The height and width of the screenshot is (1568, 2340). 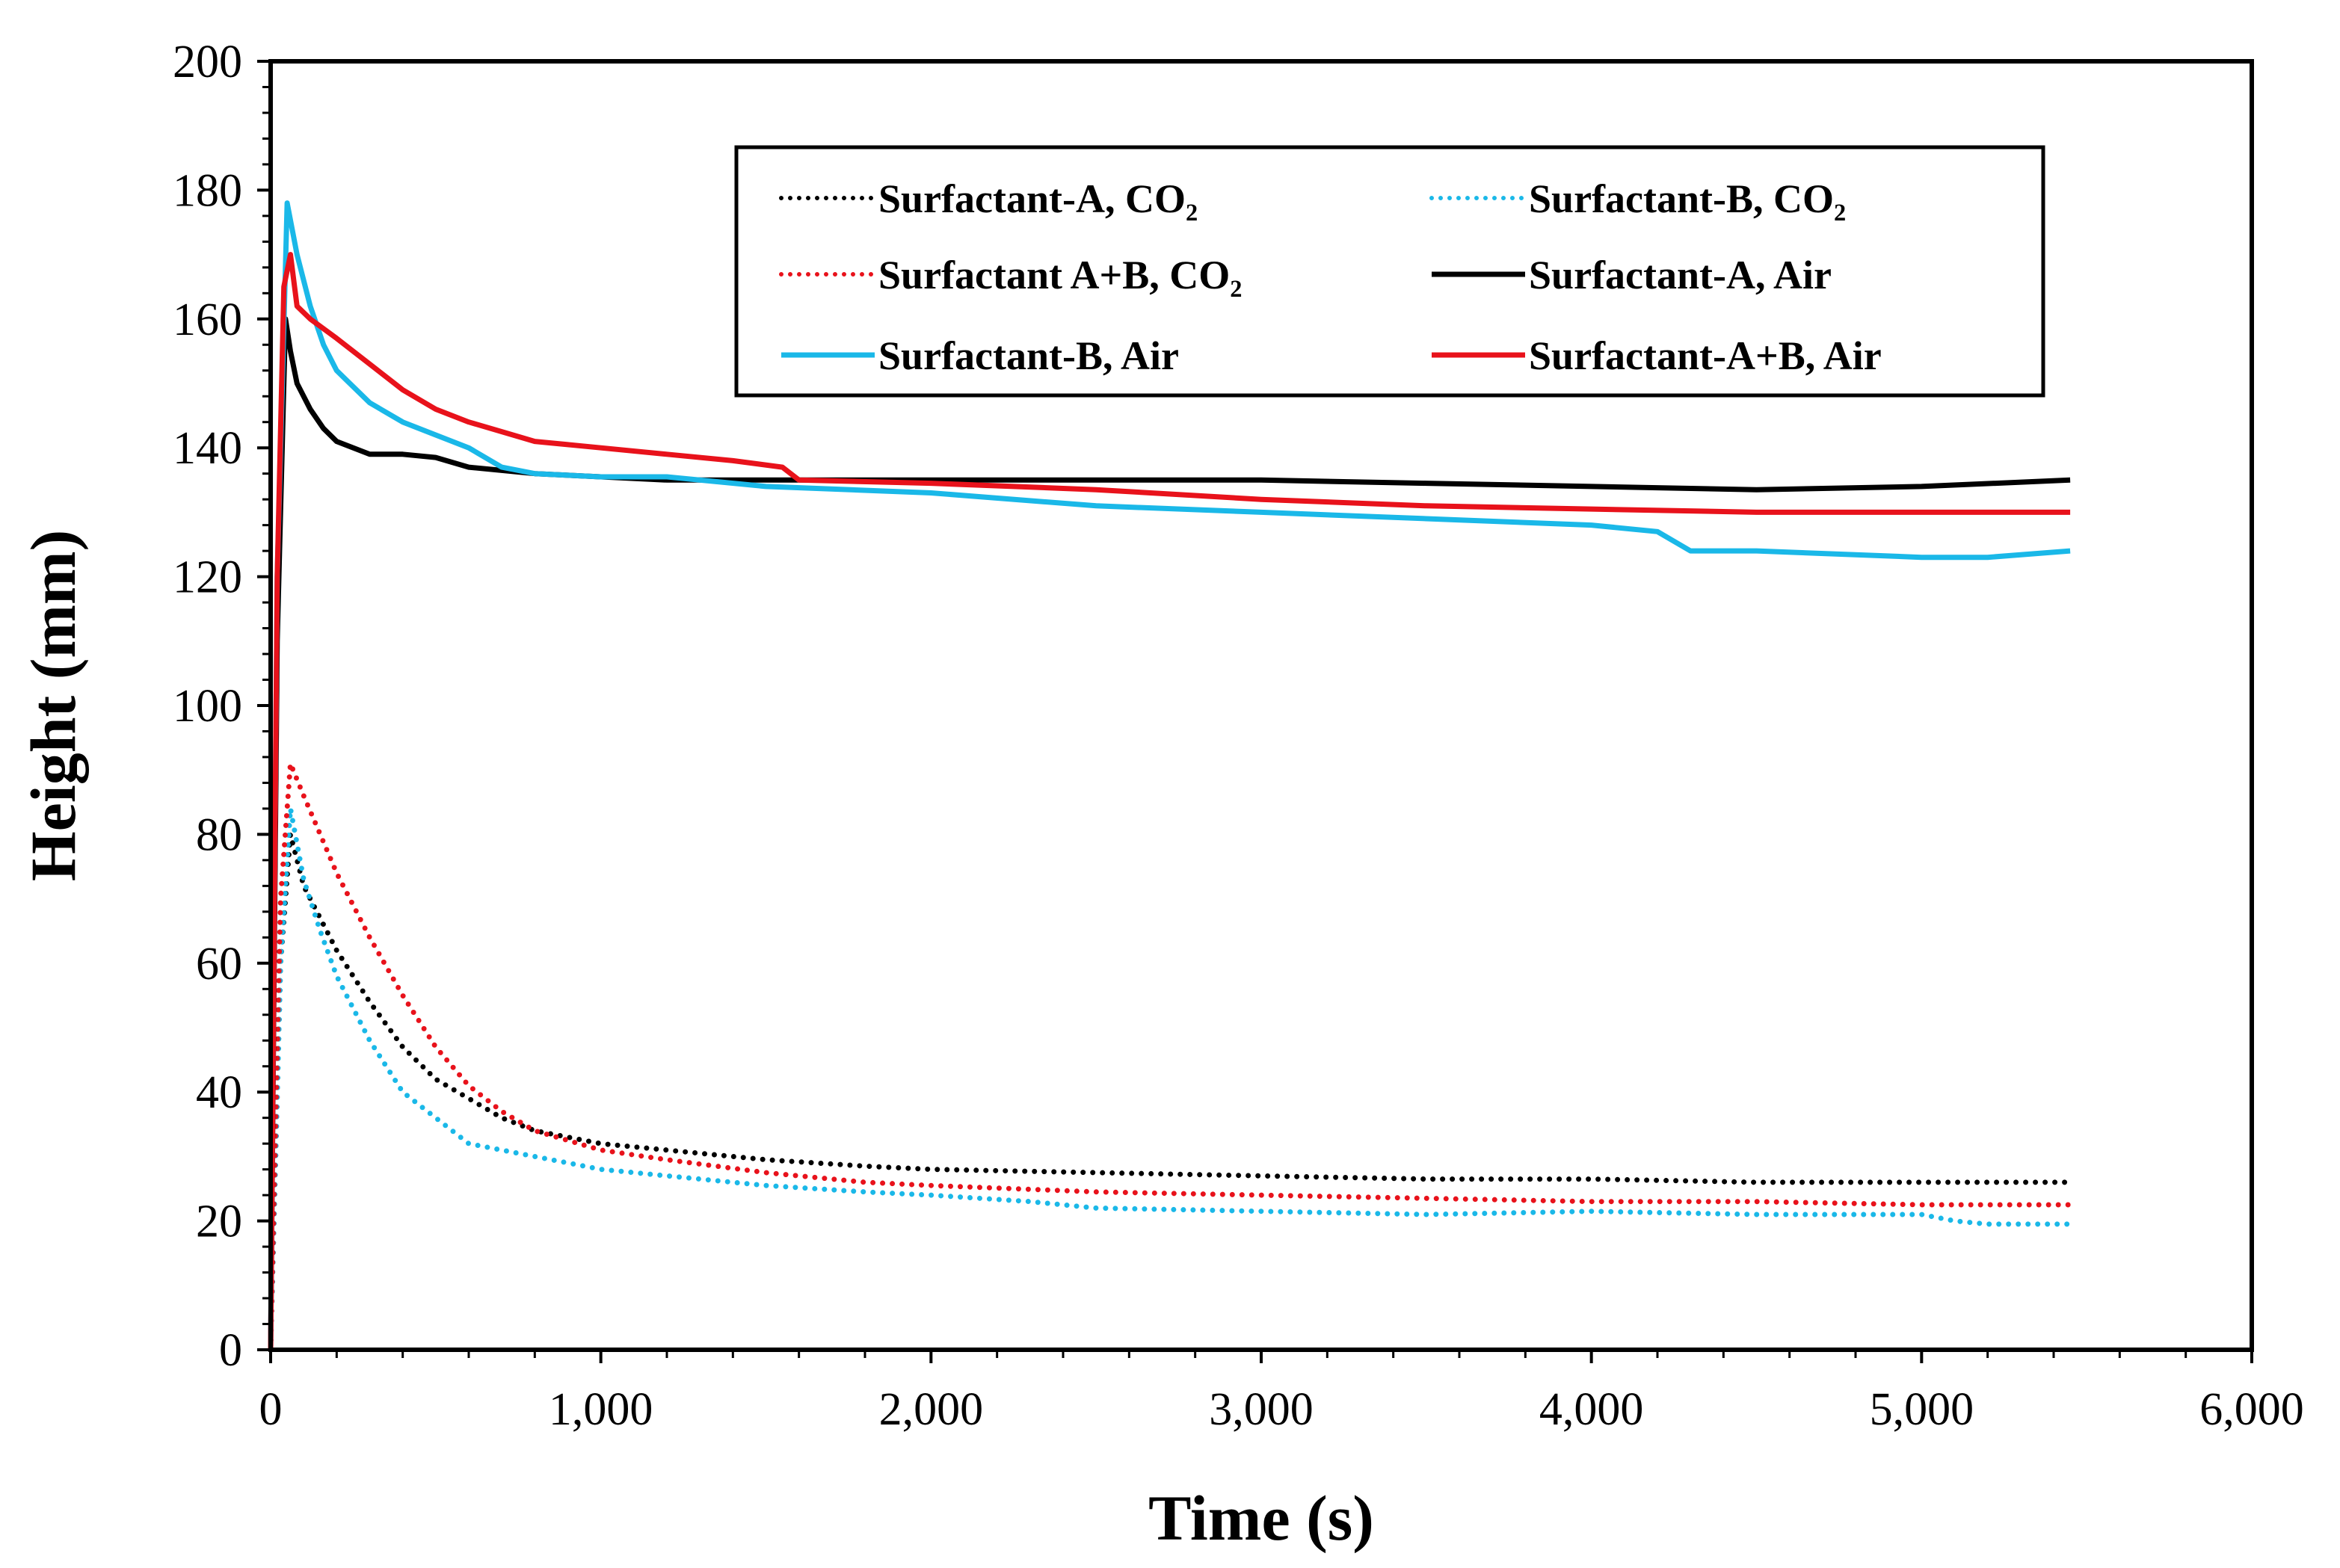 What do you see at coordinates (219, 964) in the screenshot?
I see `y-tick-label: 60` at bounding box center [219, 964].